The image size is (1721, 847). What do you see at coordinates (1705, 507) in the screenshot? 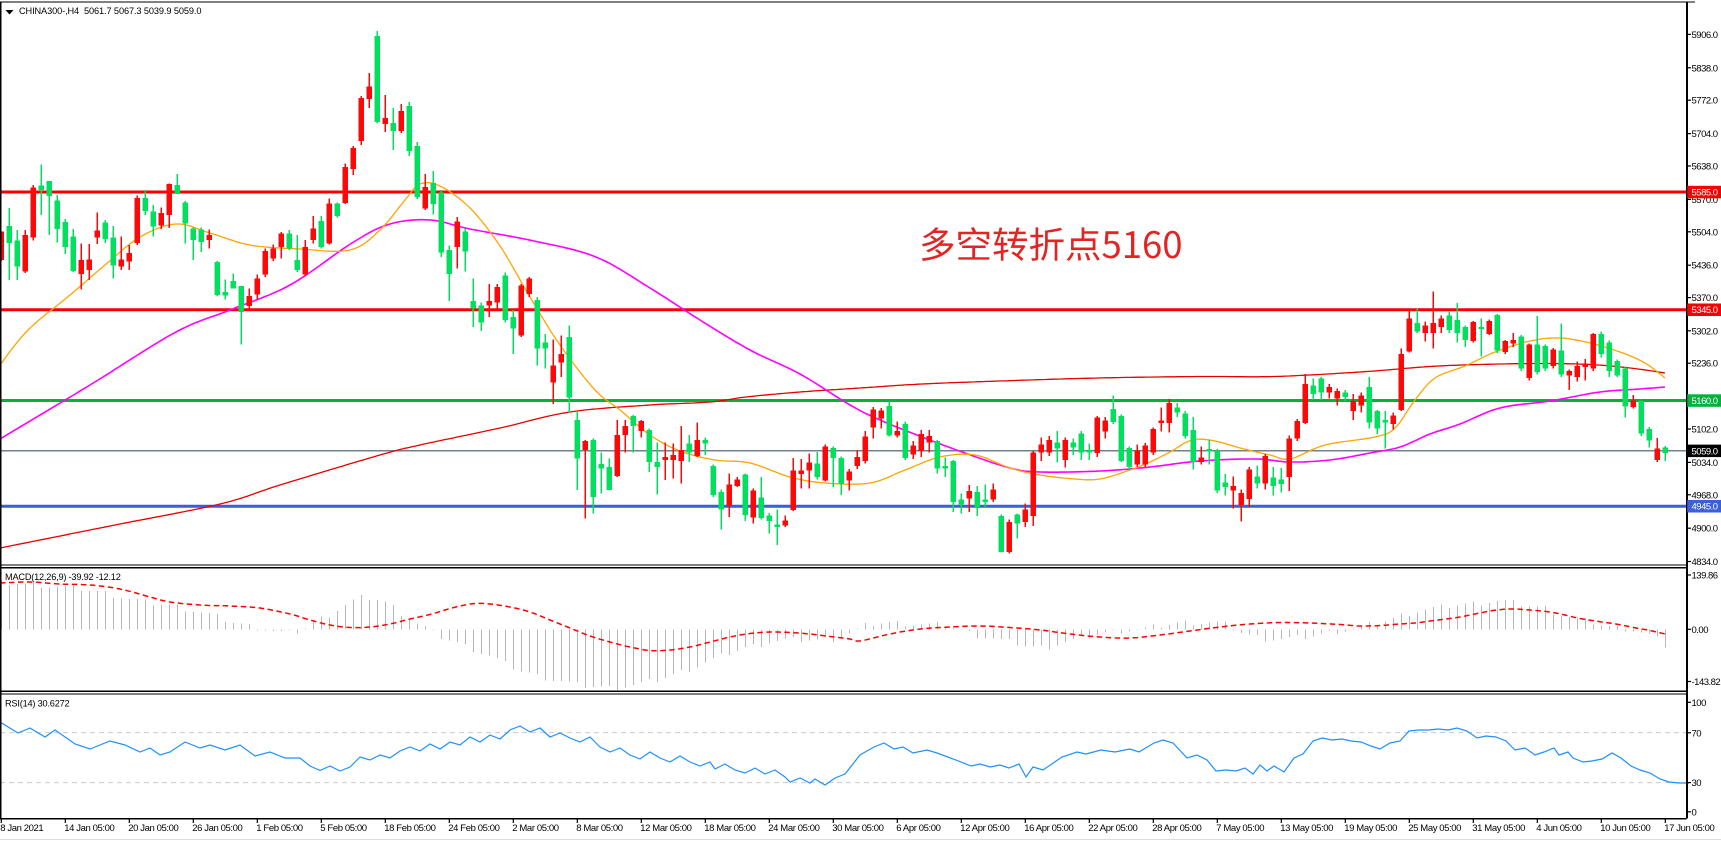
I see `svg-text: 4945.0` at bounding box center [1705, 507].